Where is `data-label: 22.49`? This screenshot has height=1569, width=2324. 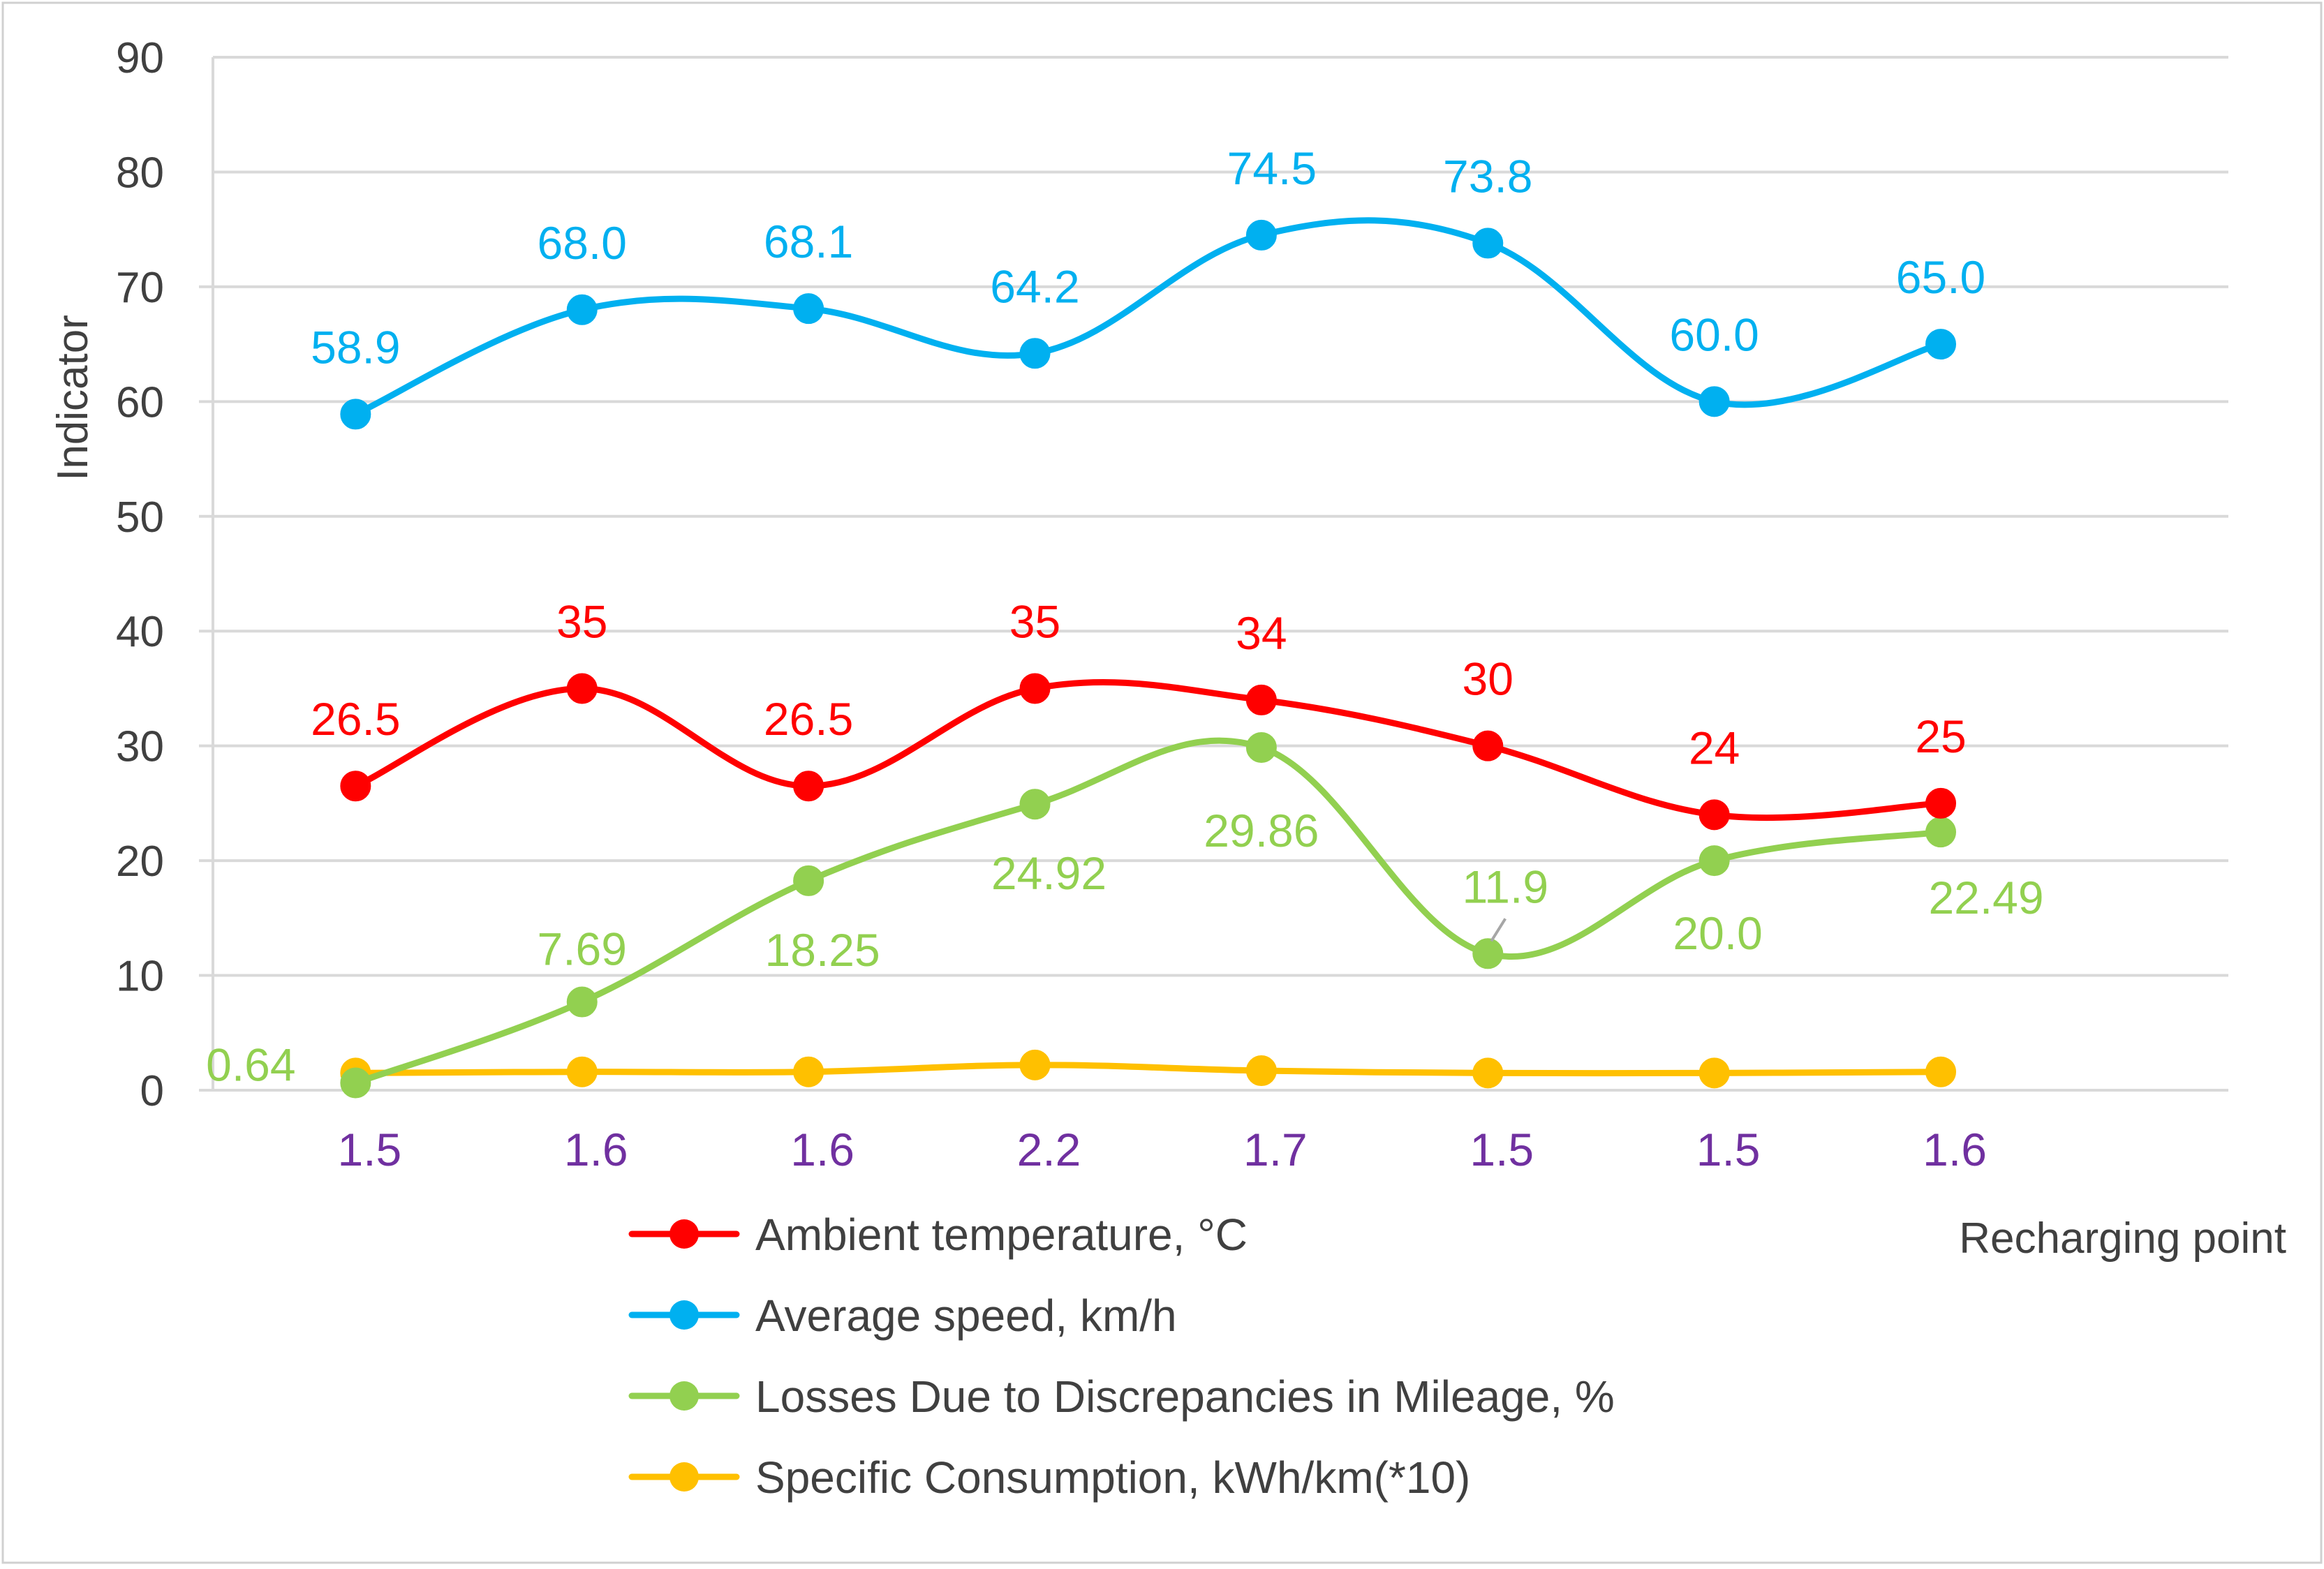 data-label: 22.49 is located at coordinates (1985, 897).